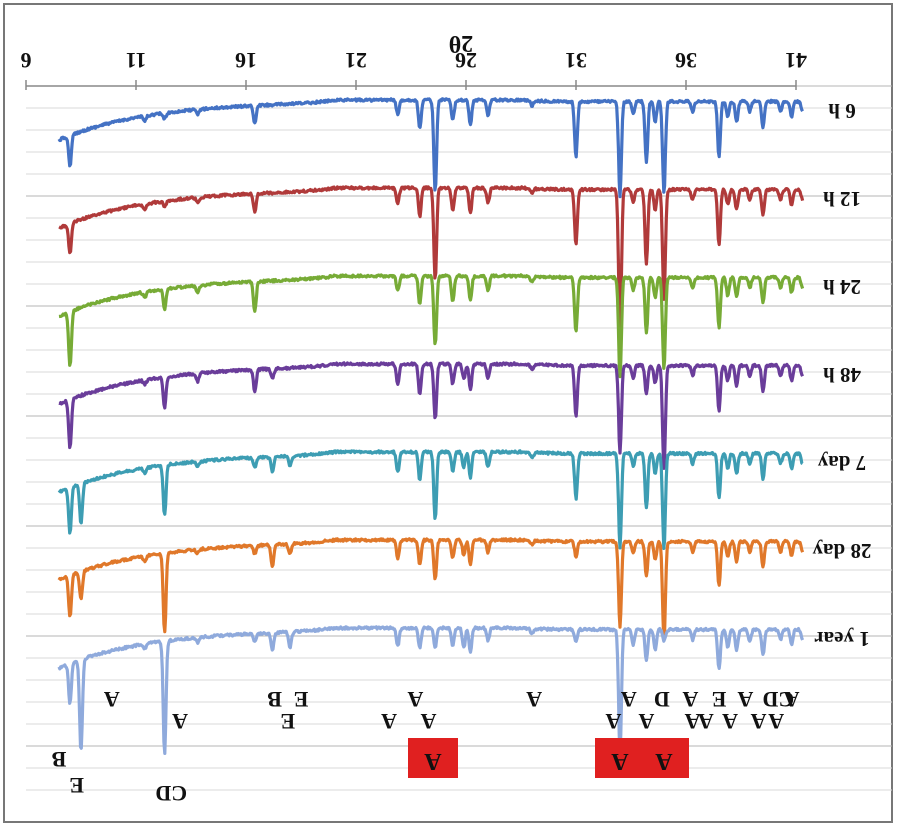  What do you see at coordinates (466, 60) in the screenshot?
I see `x-tick-label: 26` at bounding box center [466, 60].